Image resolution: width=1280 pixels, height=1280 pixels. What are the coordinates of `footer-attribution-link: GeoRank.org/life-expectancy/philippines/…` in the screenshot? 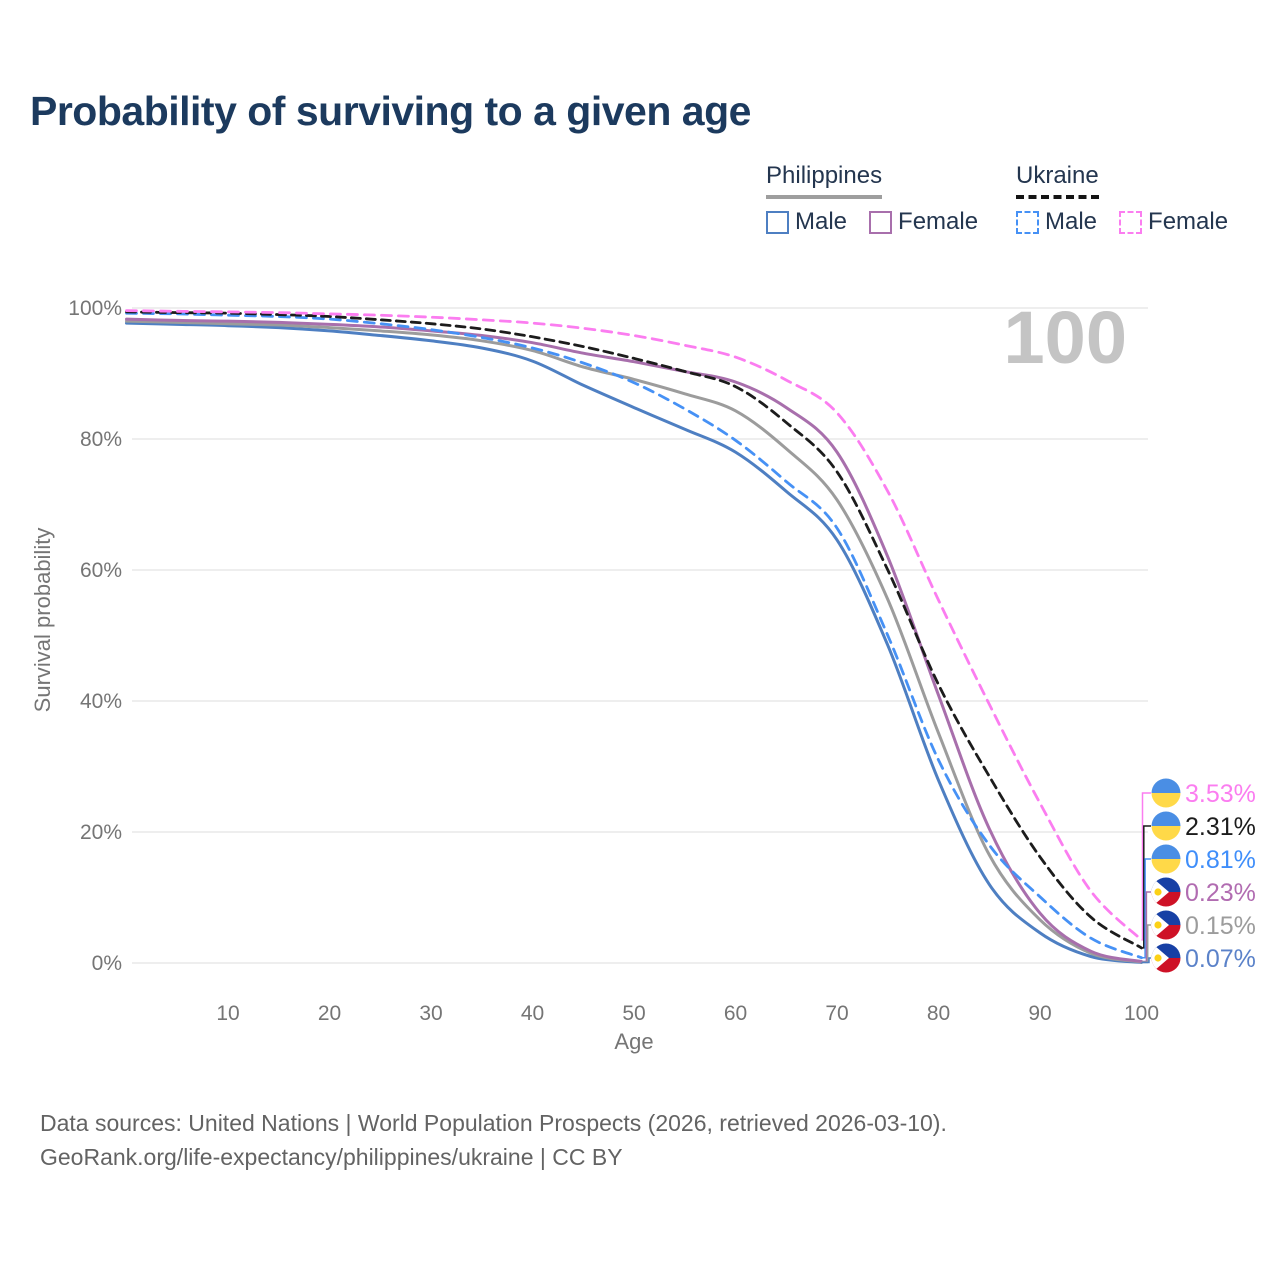 It's located at (331, 1157).